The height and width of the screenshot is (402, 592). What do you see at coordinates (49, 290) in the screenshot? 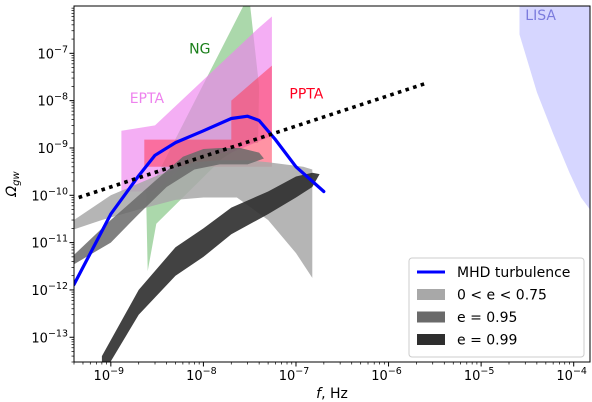
I see `y-tick-label: 10⁻¹²` at bounding box center [49, 290].